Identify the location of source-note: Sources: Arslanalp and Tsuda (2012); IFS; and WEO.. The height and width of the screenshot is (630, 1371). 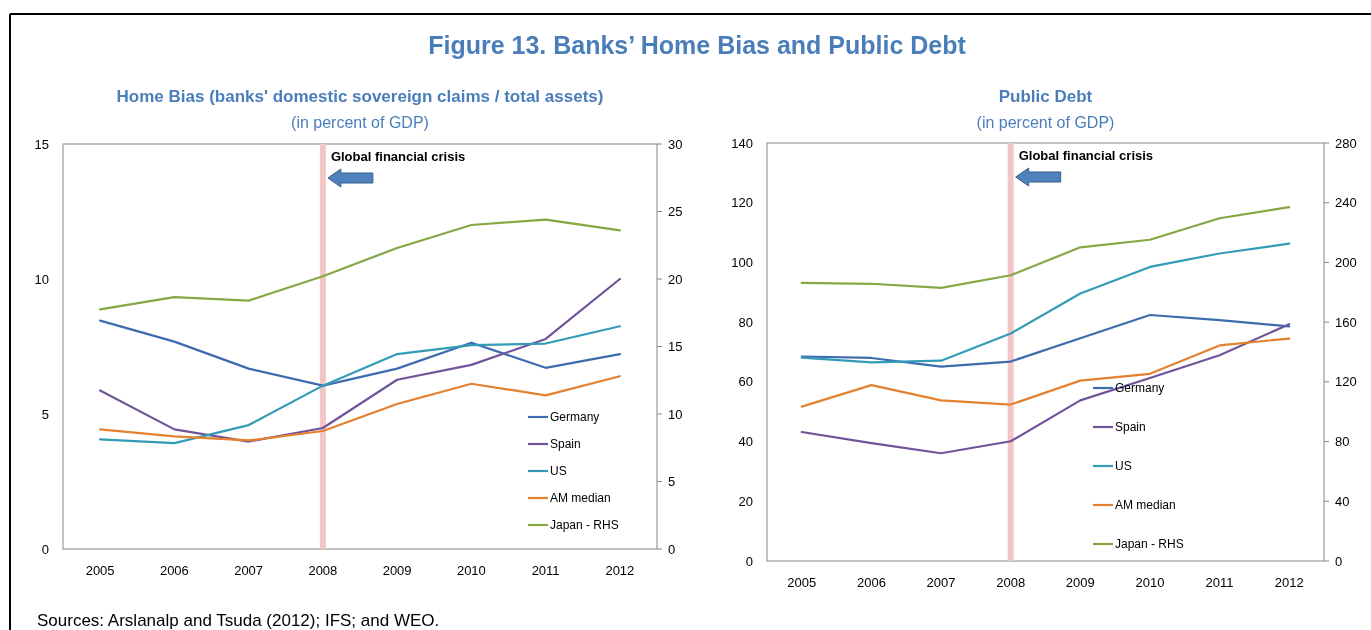
(238, 620).